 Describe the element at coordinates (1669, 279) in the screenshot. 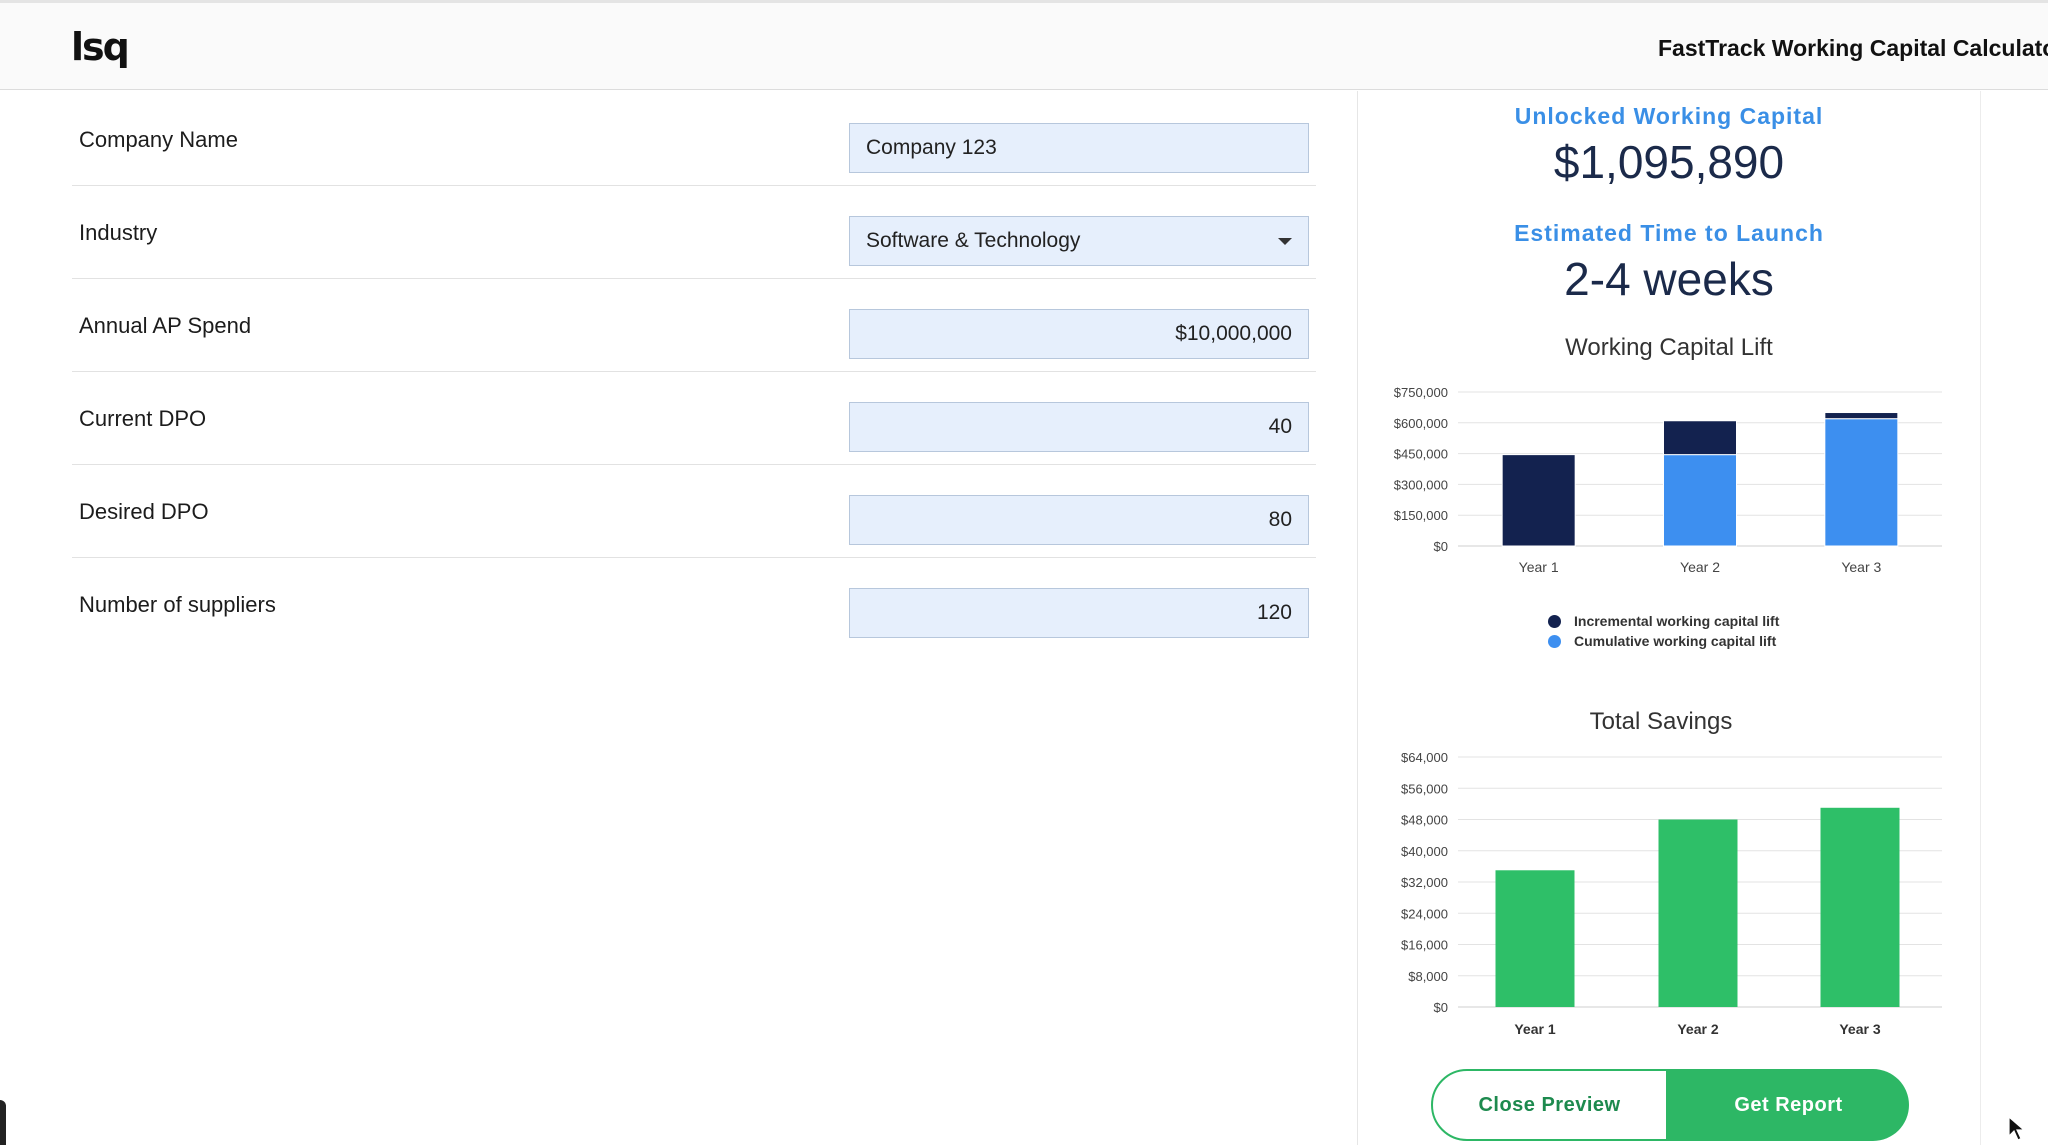

I see `estimated-time-value: 2-4 weeks` at that location.